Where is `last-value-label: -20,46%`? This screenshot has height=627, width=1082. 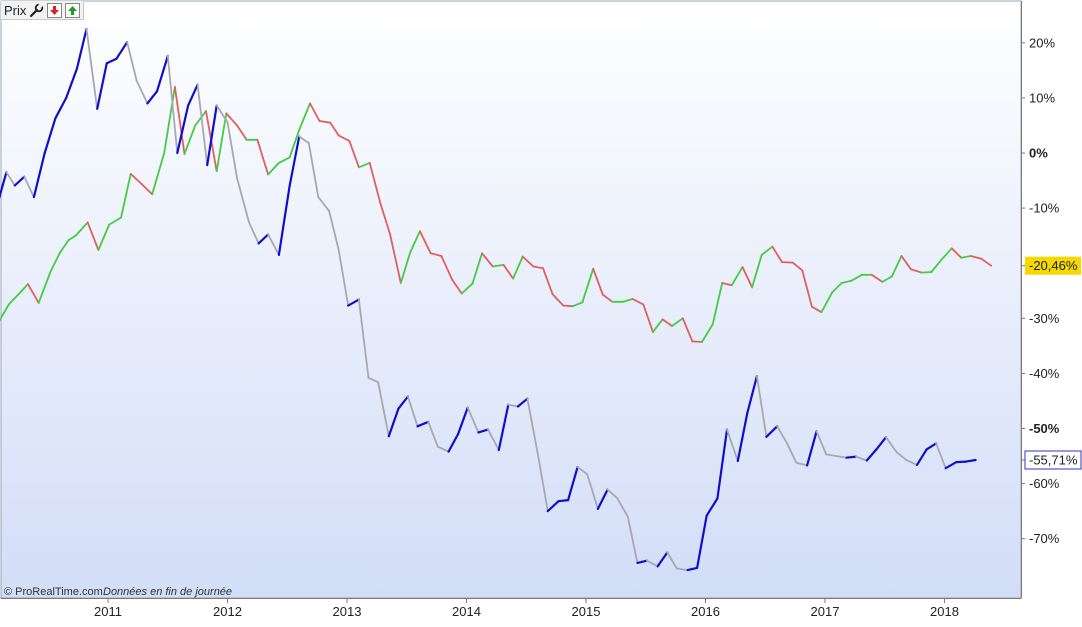
last-value-label: -20,46% is located at coordinates (1053, 265).